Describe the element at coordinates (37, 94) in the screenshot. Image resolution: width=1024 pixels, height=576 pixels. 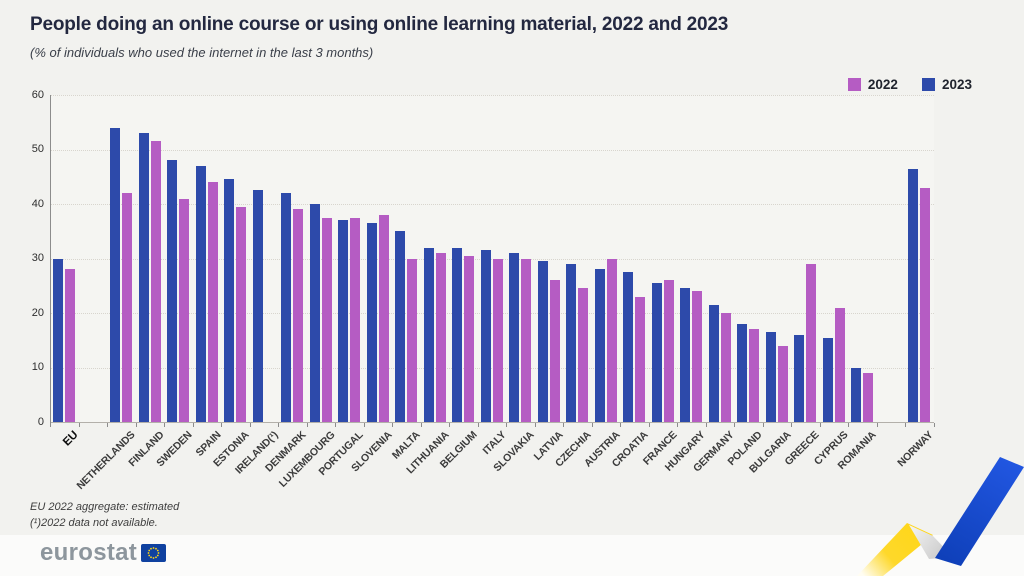
I see `y-axis-label-60: 60` at that location.